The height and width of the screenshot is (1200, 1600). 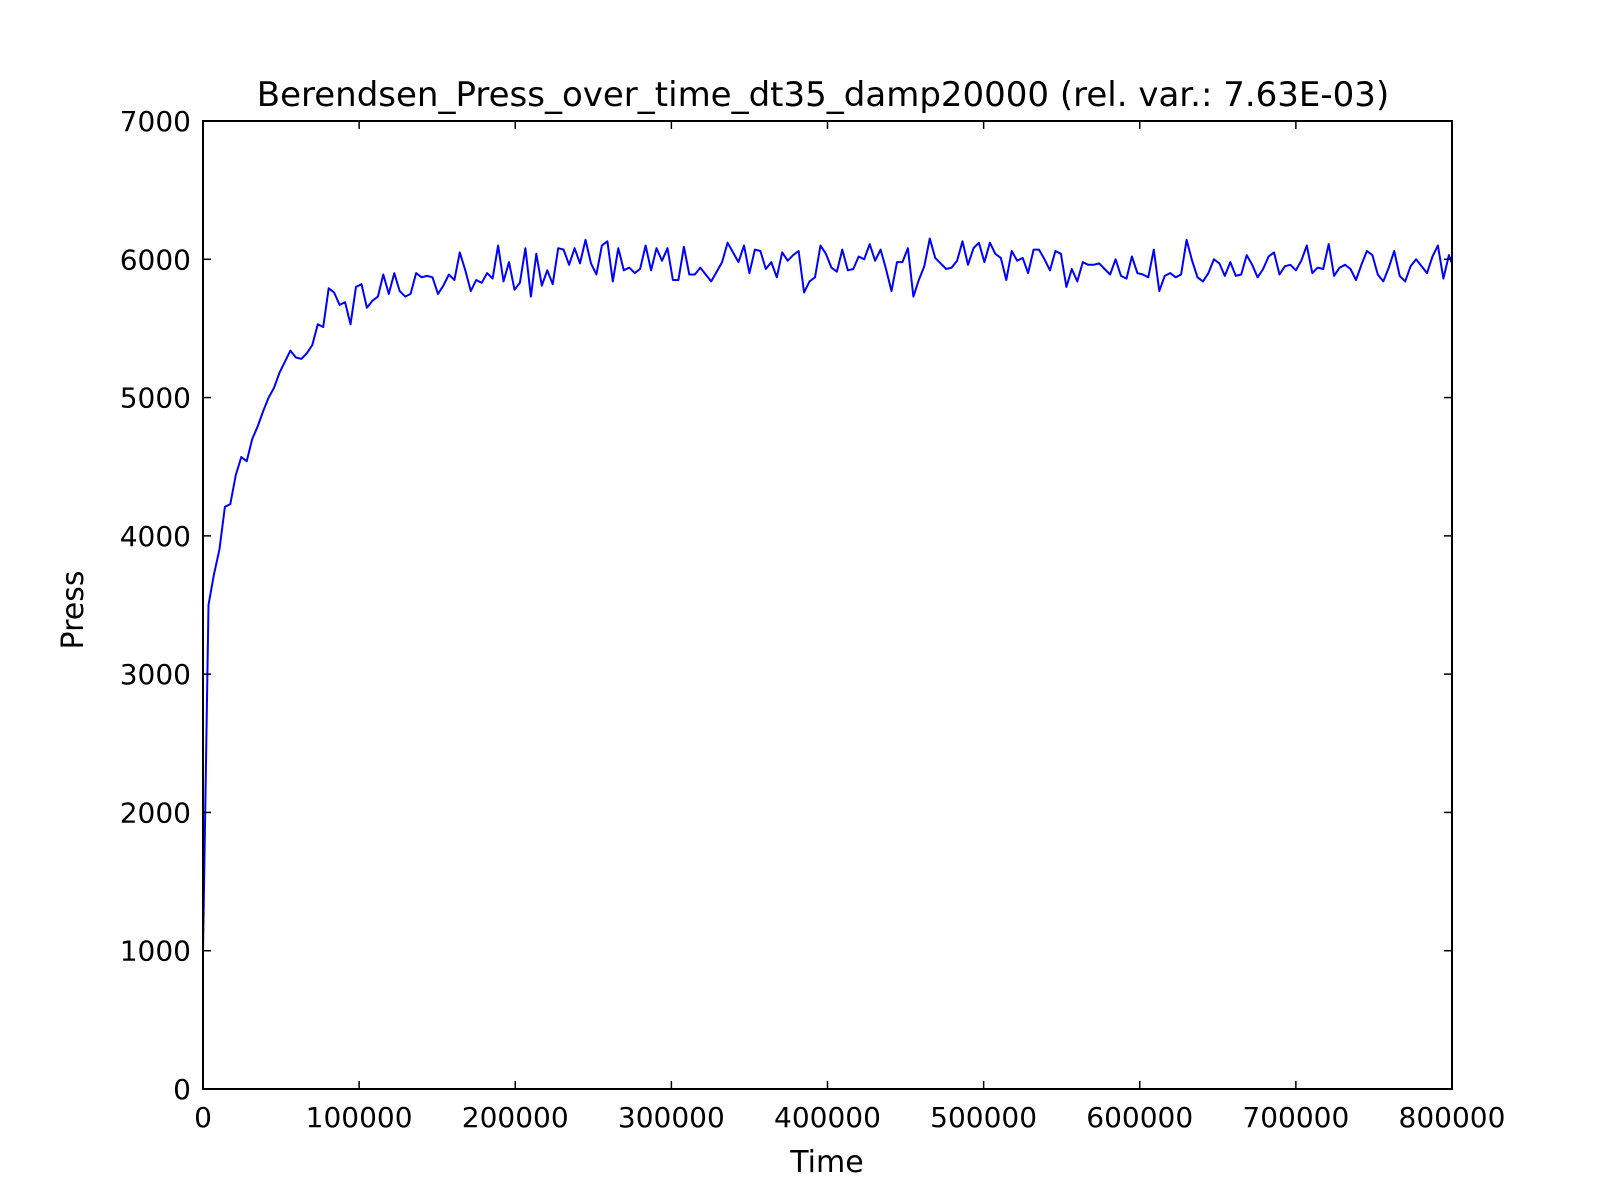 What do you see at coordinates (1139, 1117) in the screenshot?
I see `x-tick-label: 600000` at bounding box center [1139, 1117].